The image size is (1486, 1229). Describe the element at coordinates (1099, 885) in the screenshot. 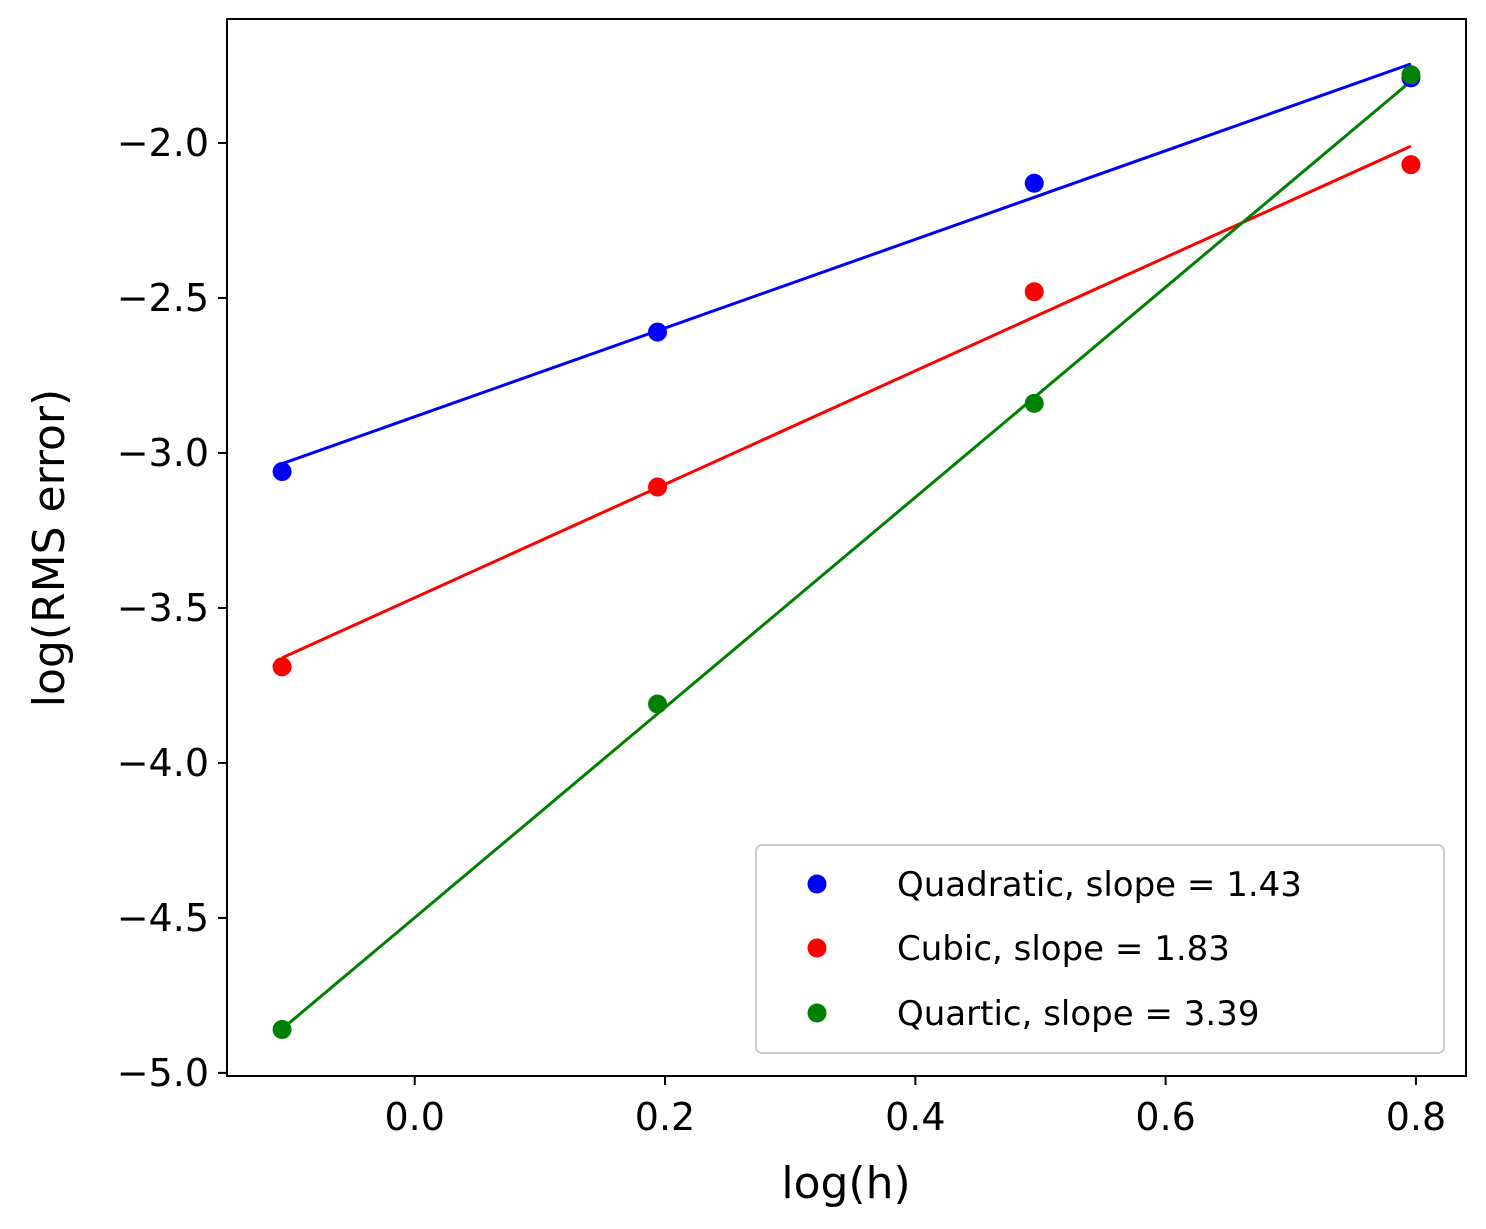

I see `legend-label: Quadratic, slope = 1.43` at that location.